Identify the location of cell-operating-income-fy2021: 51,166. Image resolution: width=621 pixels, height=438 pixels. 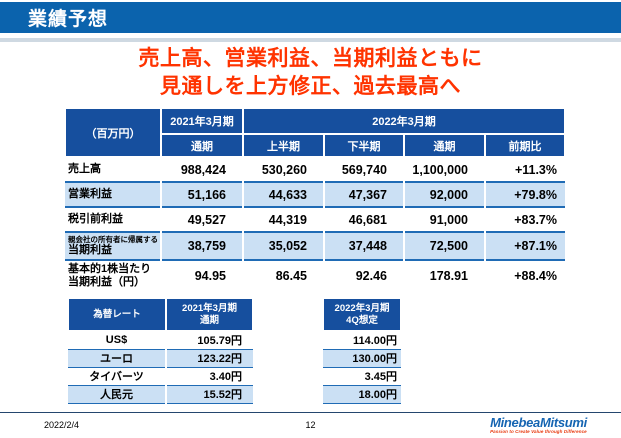
(201, 194).